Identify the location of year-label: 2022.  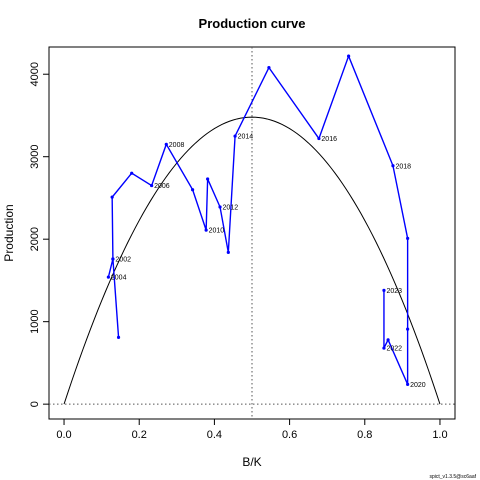
(394, 349).